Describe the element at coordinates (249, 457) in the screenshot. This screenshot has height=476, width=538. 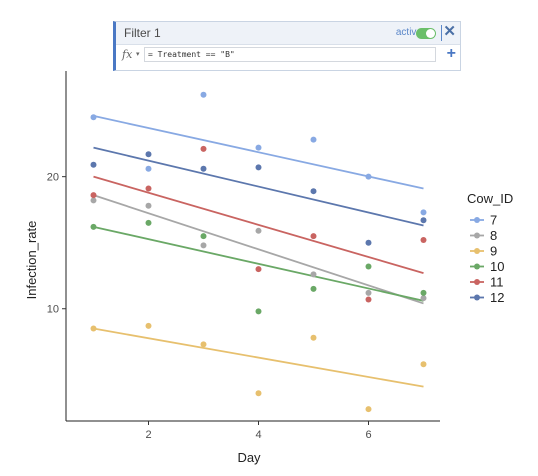
I see `x-axis-title: Day` at that location.